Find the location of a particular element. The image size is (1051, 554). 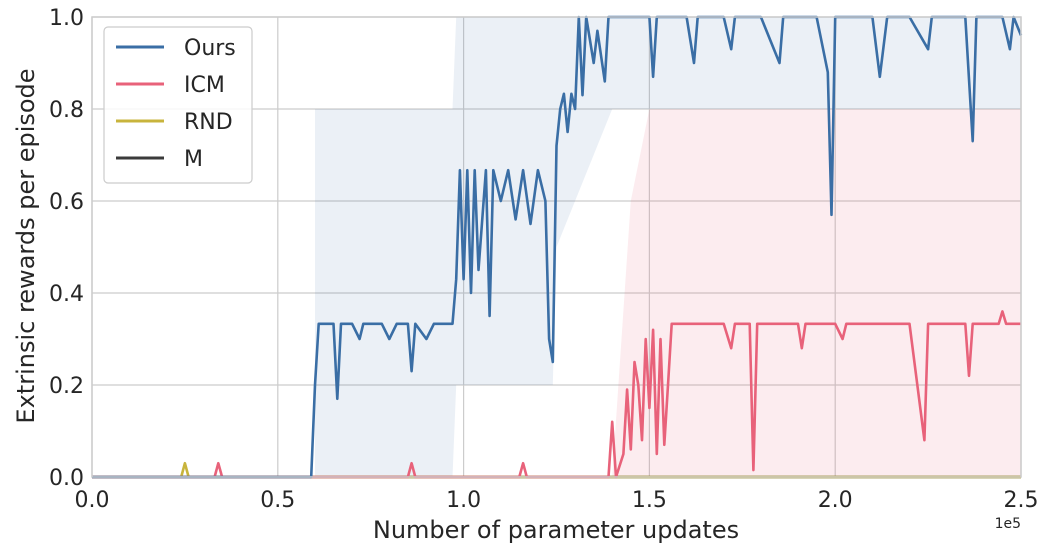

x-tick-label: 1.0 is located at coordinates (463, 500).